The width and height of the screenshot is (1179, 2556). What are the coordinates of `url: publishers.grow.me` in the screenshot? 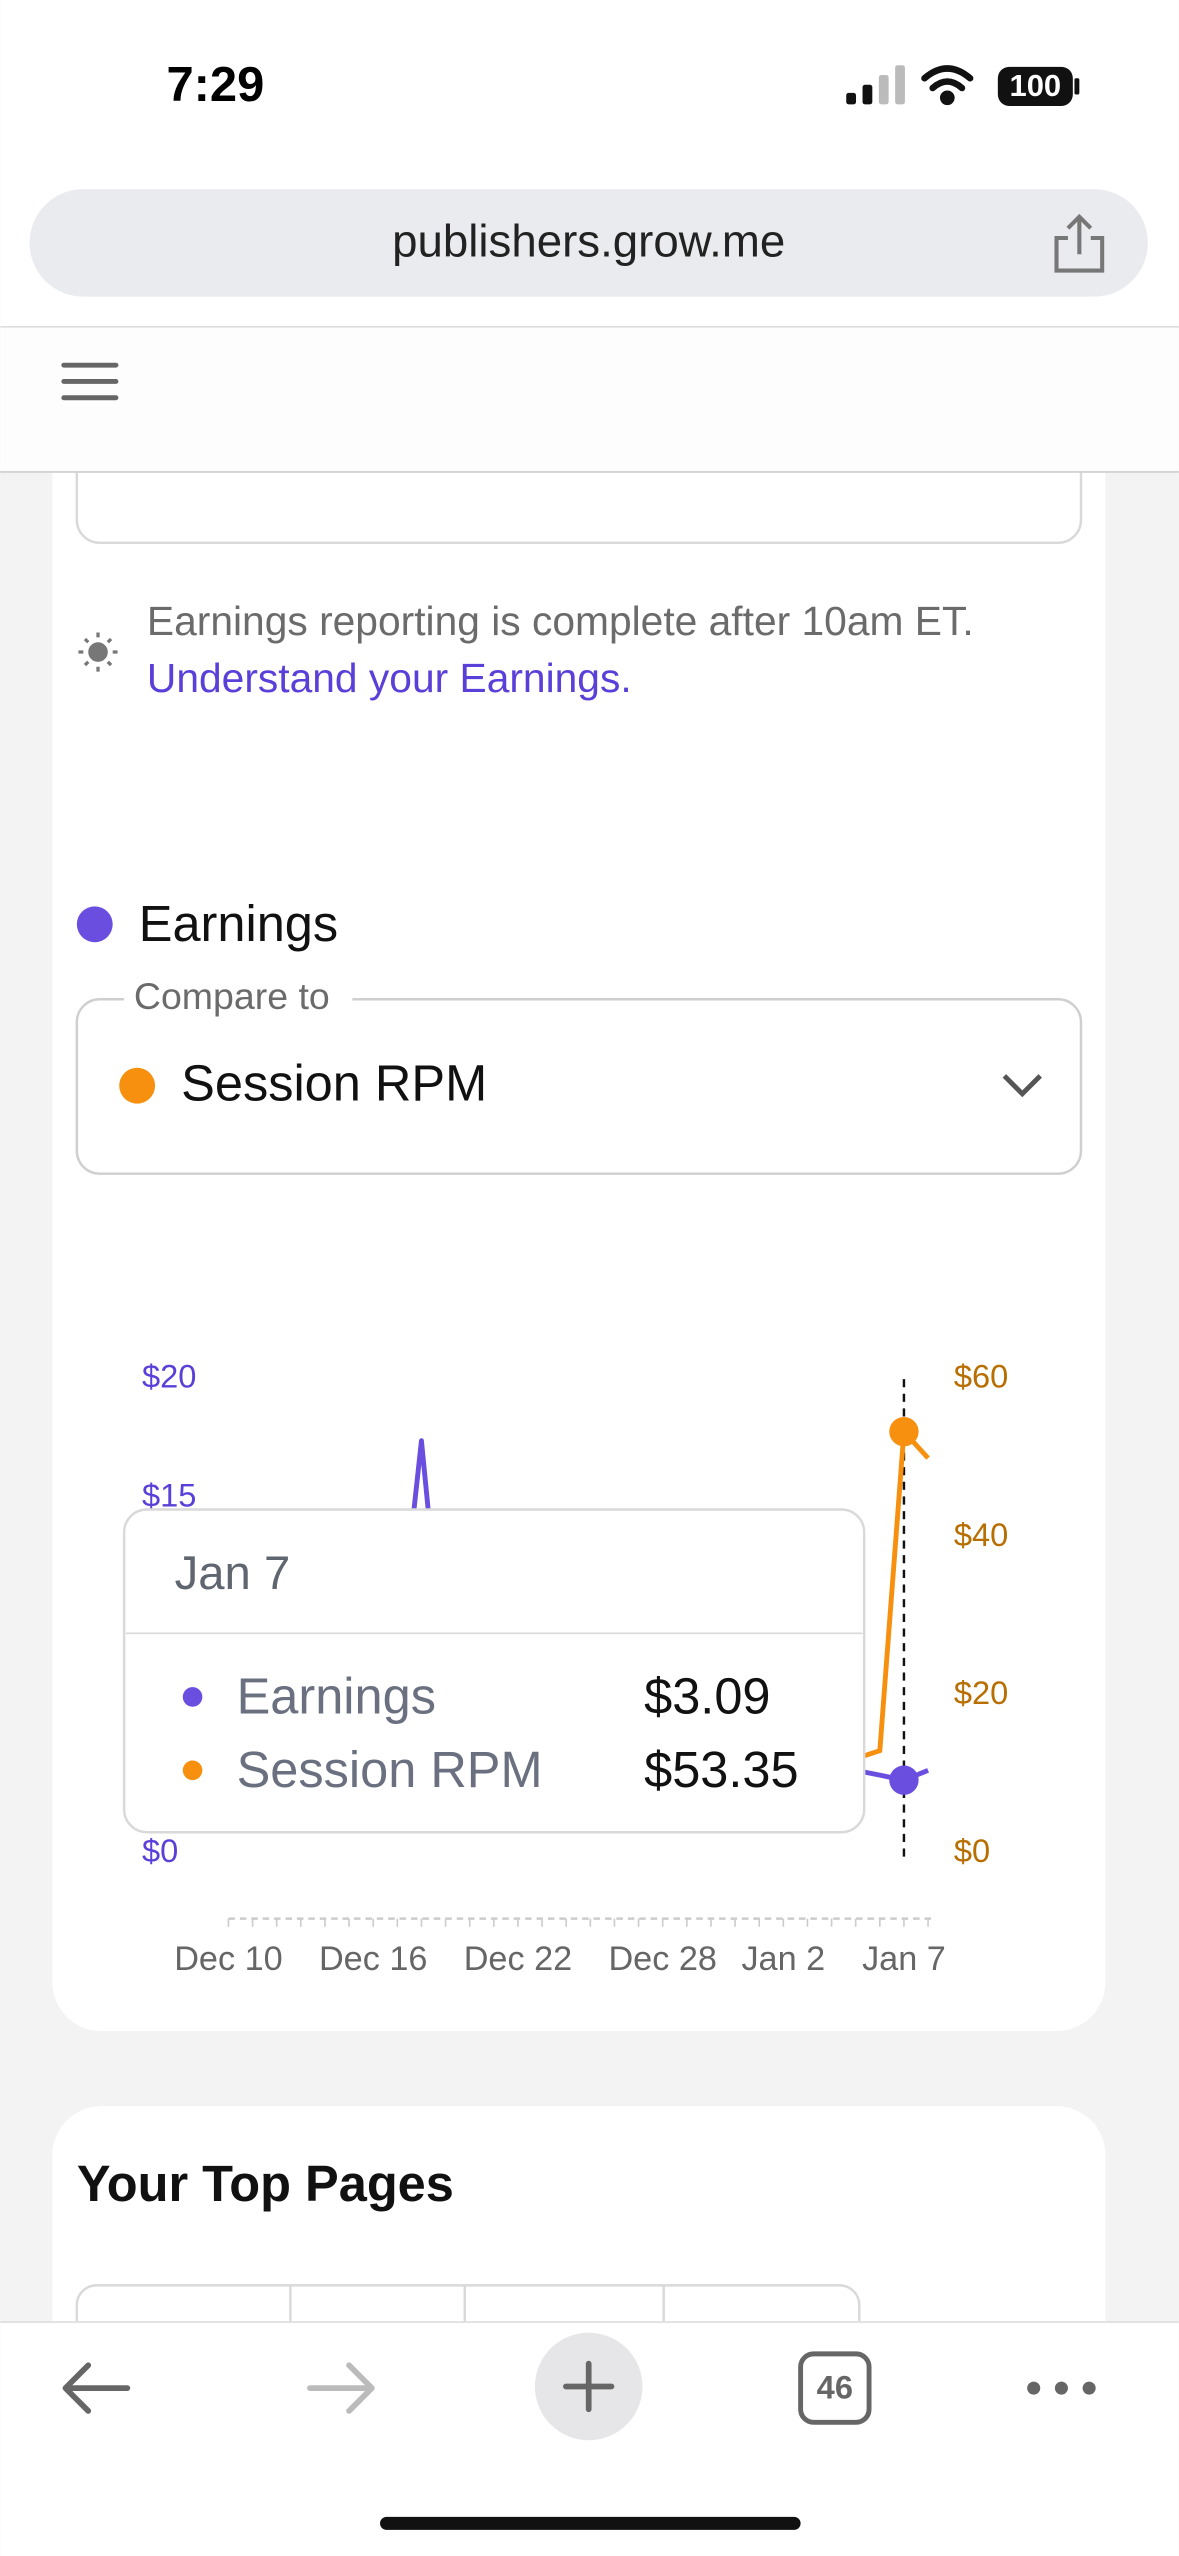 It's located at (588, 241).